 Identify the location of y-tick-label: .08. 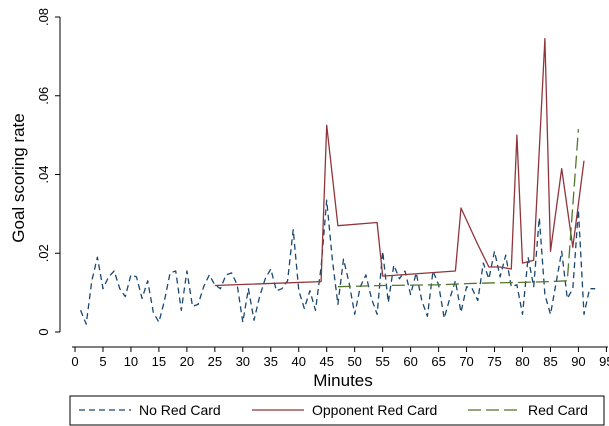
(43, 17).